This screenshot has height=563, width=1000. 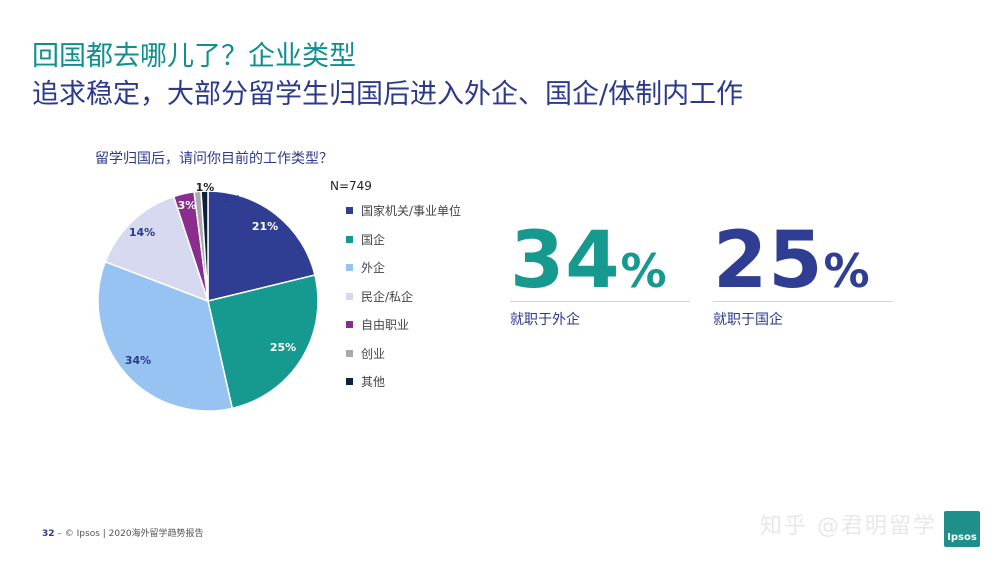 What do you see at coordinates (748, 320) in the screenshot?
I see `stat-label: 就职于国企` at bounding box center [748, 320].